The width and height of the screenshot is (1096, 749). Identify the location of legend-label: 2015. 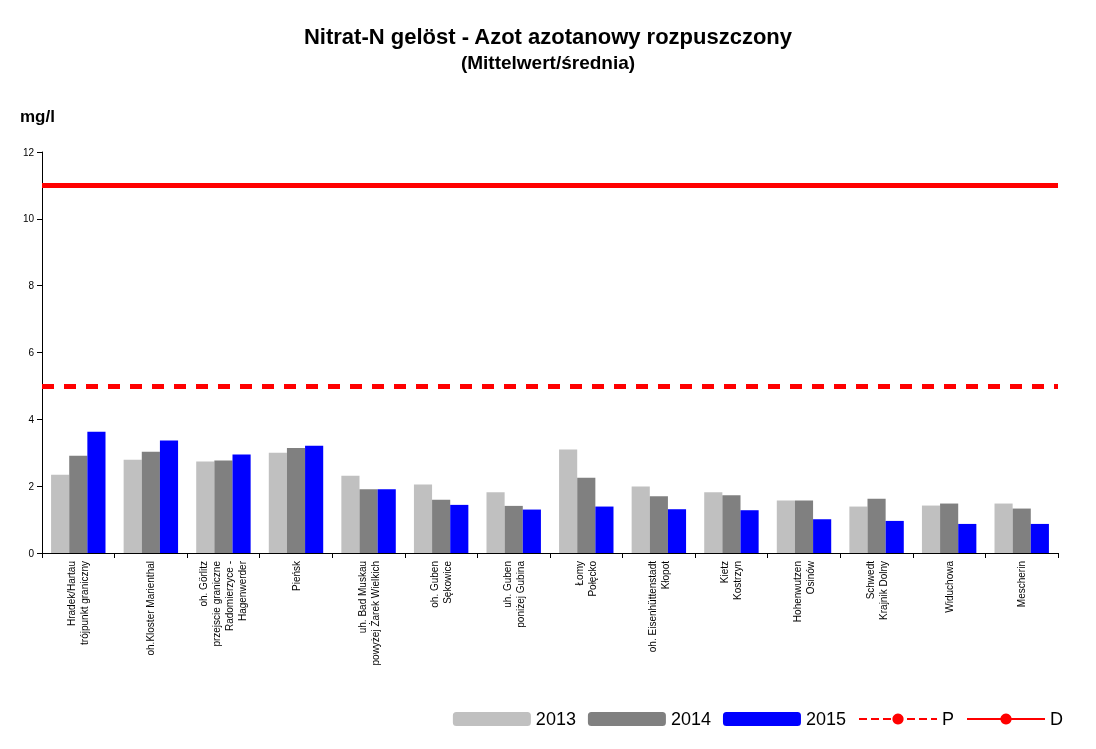
(825, 719).